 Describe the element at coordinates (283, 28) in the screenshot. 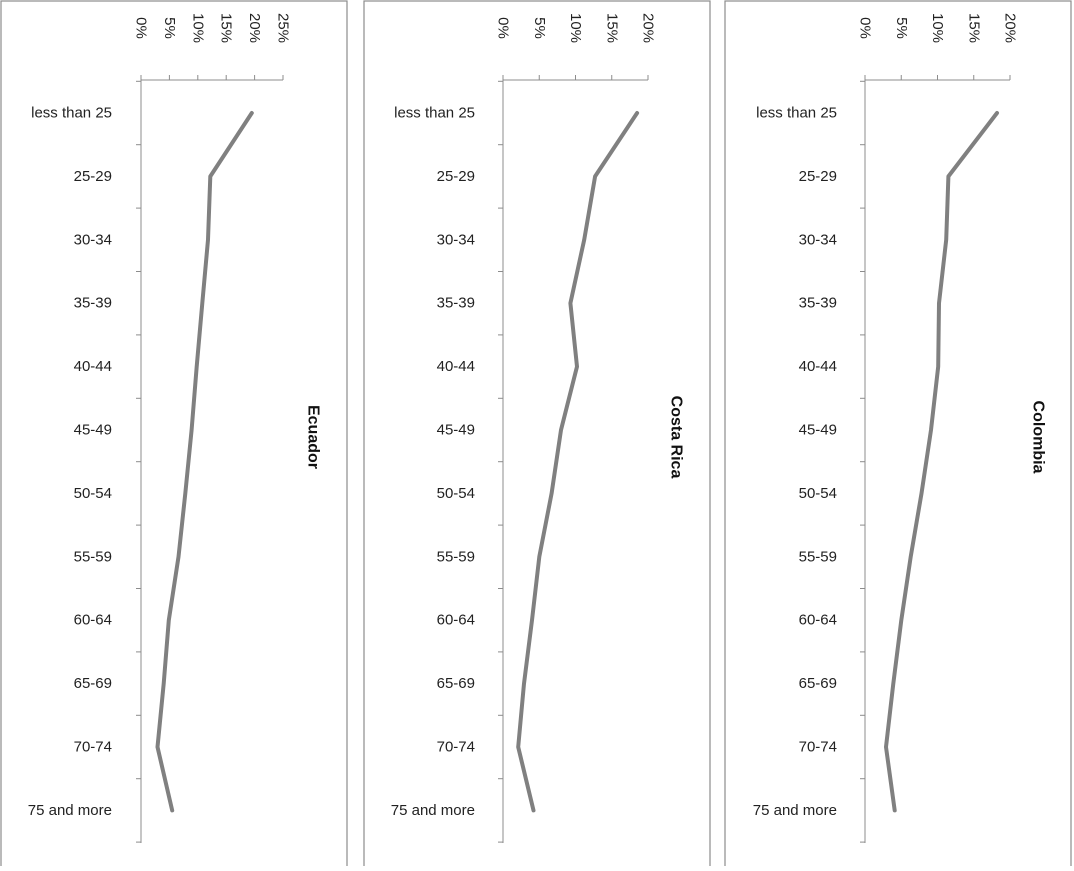

I see `value-tick-label: 25%` at that location.